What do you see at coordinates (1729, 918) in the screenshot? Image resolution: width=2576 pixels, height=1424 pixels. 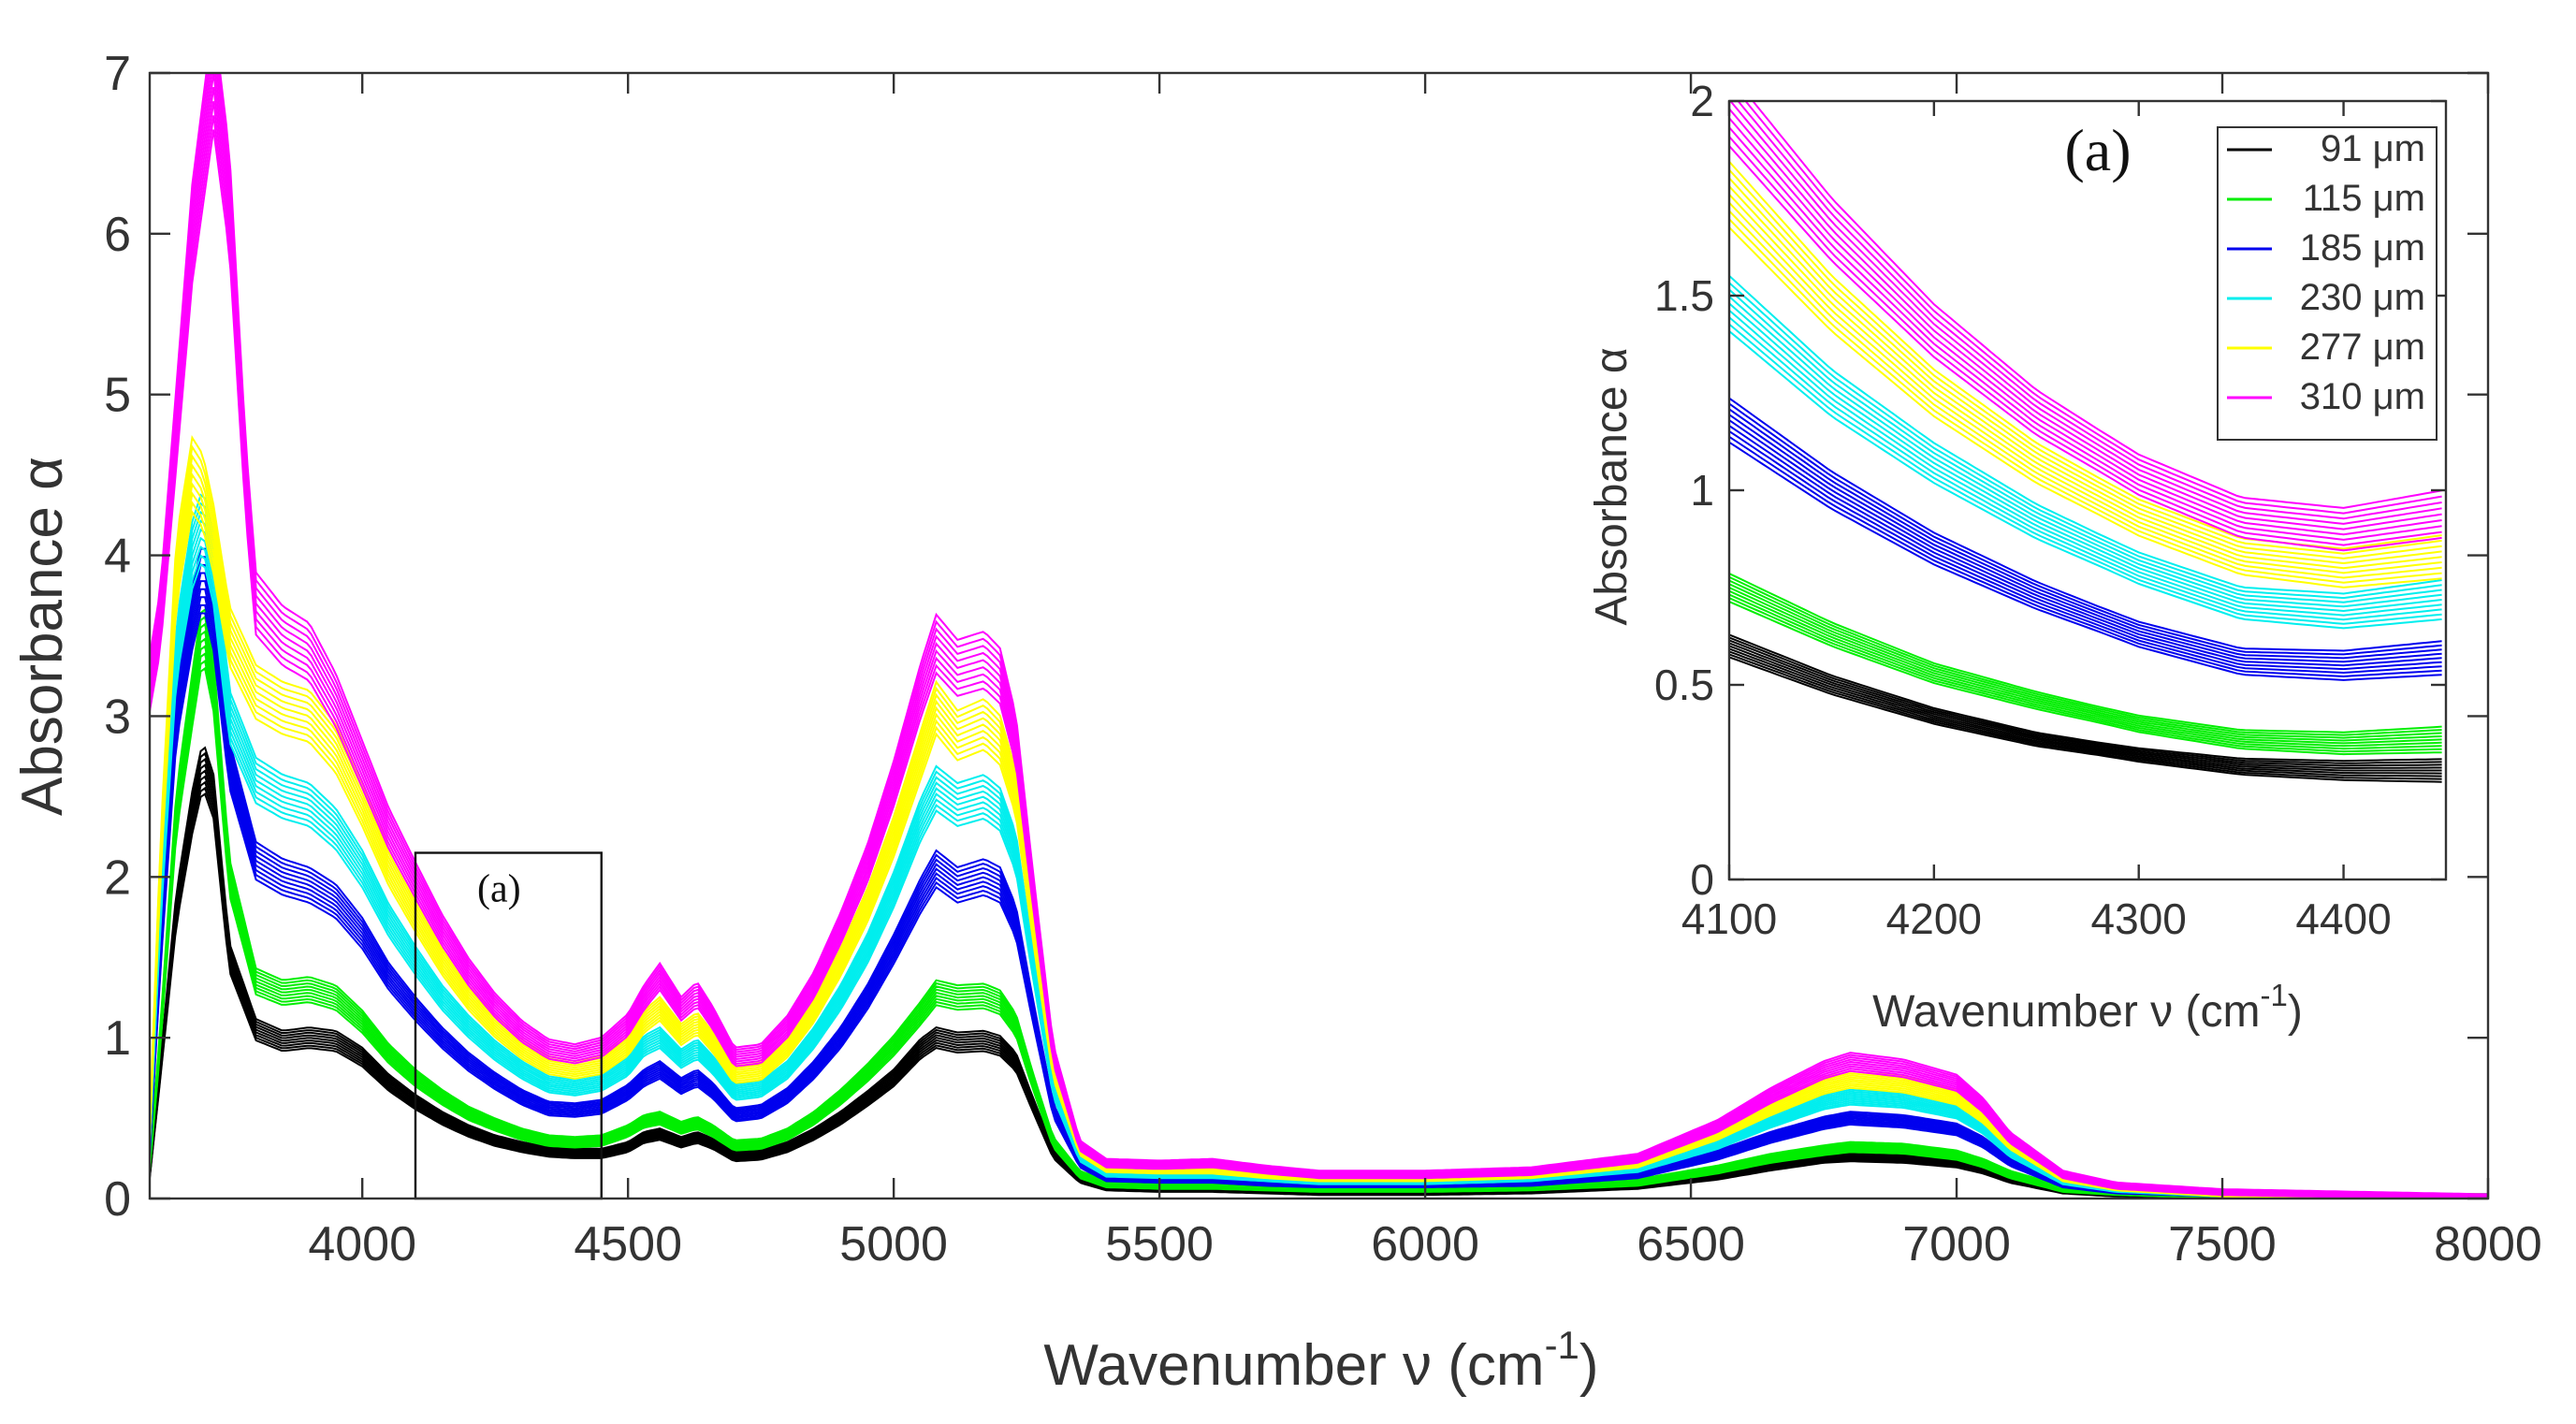 I see `inset-x-tick-label: 4100` at bounding box center [1729, 918].